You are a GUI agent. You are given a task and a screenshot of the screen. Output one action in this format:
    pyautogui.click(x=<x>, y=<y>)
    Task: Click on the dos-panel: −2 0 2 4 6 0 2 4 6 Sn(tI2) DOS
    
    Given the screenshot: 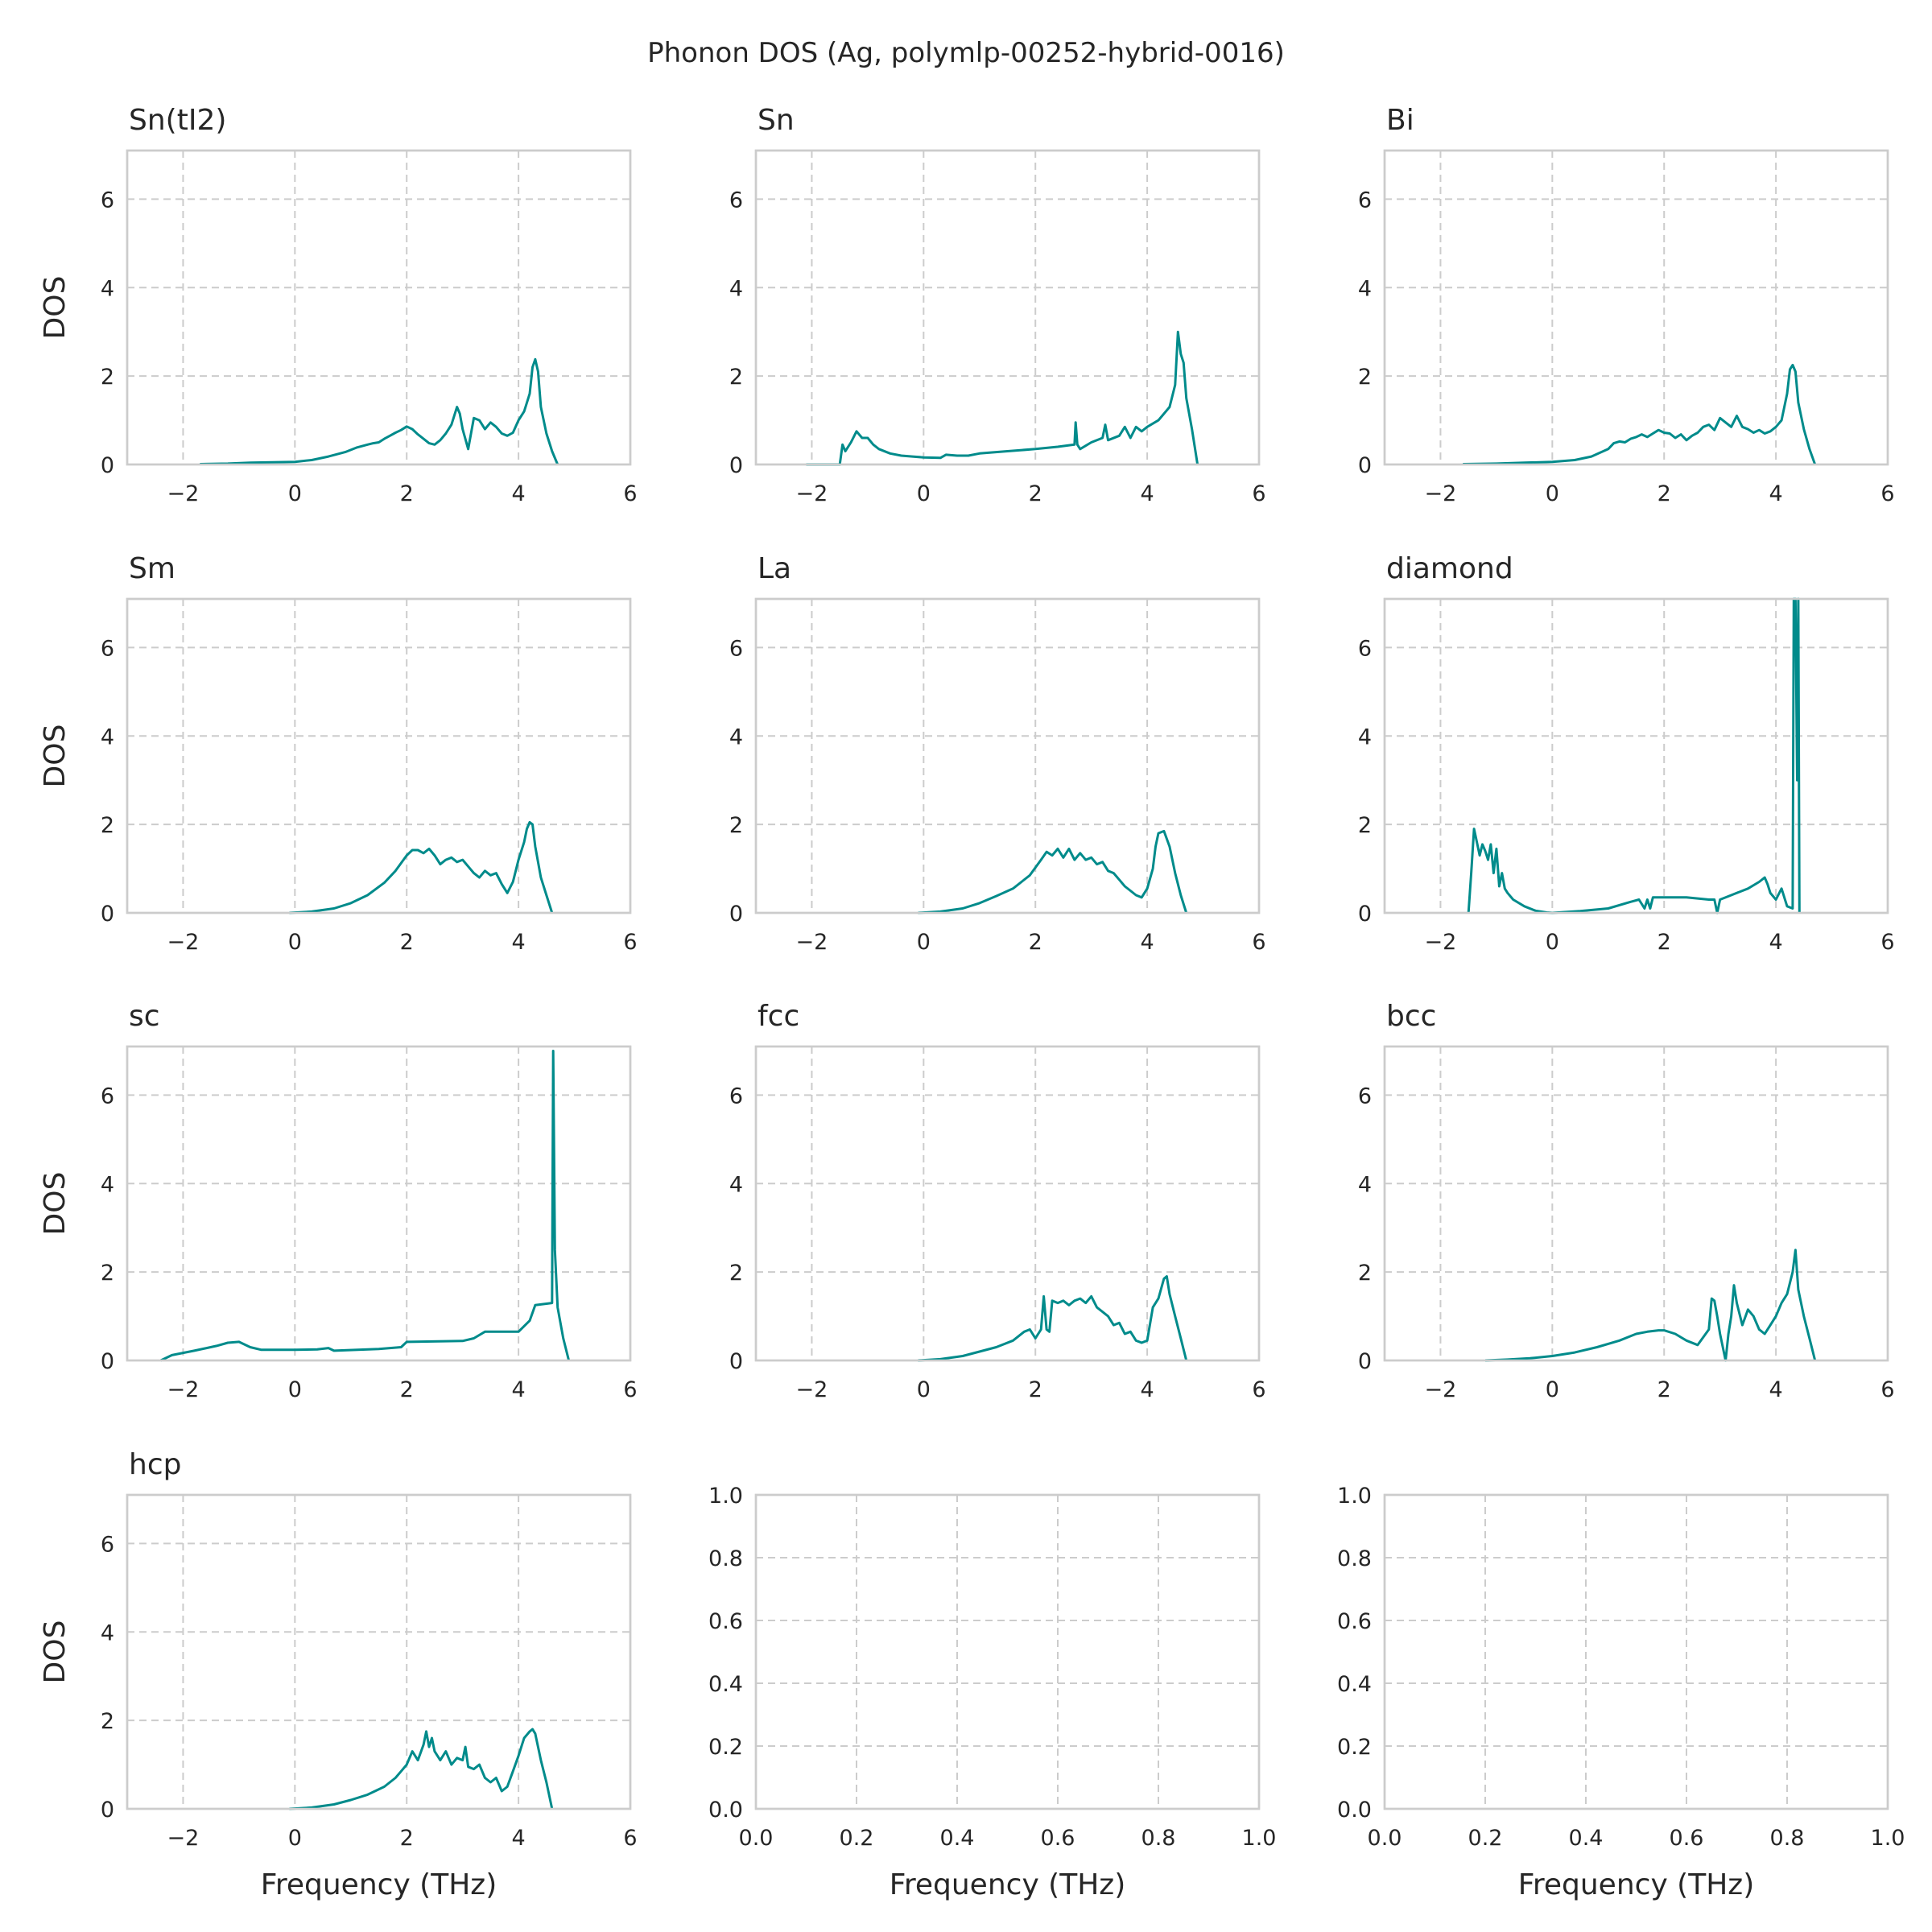 What is the action you would take?
    pyautogui.click(x=338, y=305)
    